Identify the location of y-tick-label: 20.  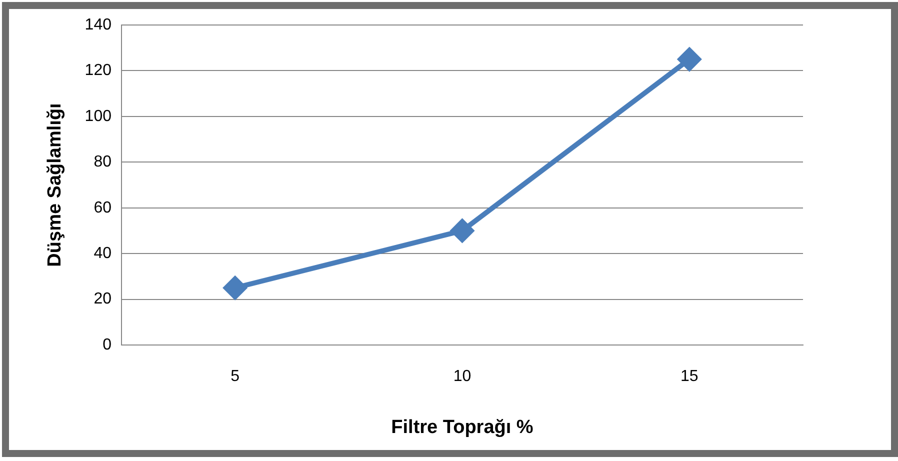
(103, 299).